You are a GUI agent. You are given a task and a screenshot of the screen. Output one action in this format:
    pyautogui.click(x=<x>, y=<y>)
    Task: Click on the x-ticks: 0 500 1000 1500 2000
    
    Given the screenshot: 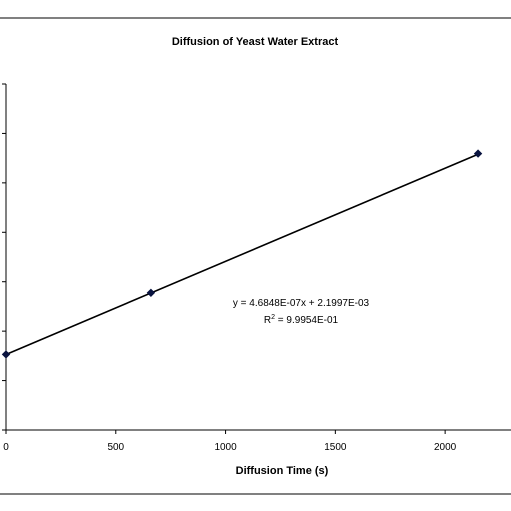 What is the action you would take?
    pyautogui.click(x=230, y=441)
    